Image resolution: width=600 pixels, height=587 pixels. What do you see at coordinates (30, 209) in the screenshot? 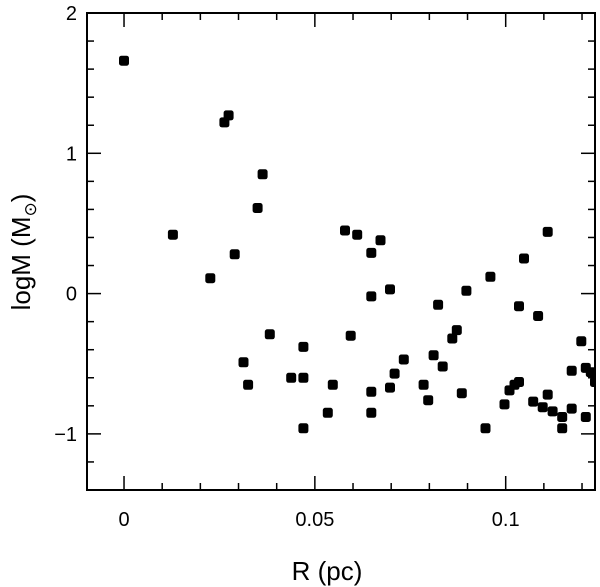
I see `y-axis-title-sun-symbol: ⊙` at bounding box center [30, 209].